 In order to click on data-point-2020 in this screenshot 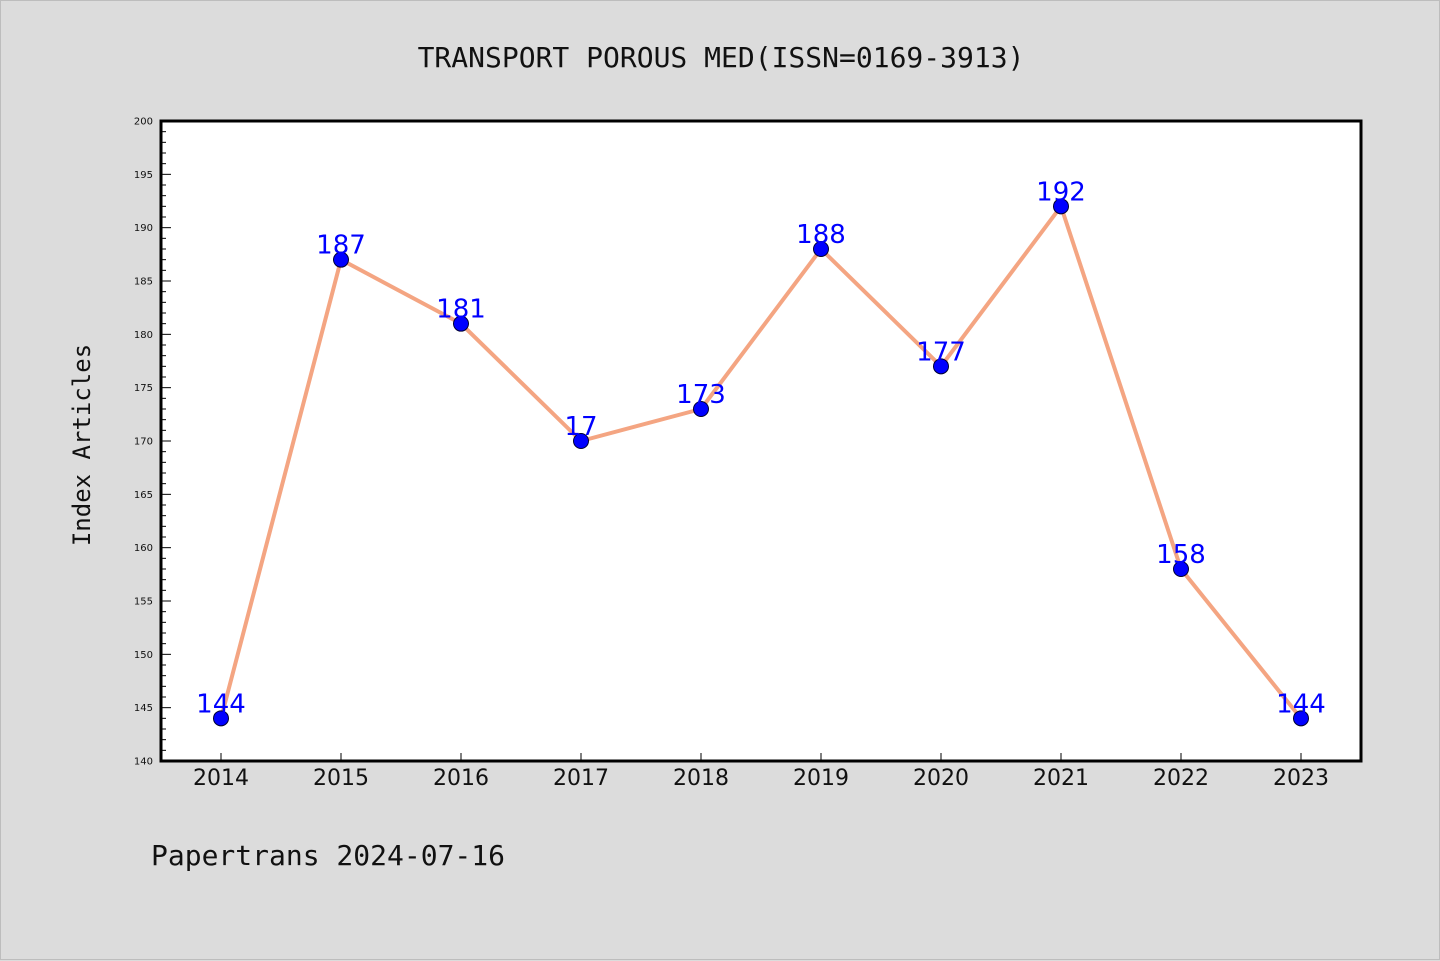, I will do `click(941, 366)`.